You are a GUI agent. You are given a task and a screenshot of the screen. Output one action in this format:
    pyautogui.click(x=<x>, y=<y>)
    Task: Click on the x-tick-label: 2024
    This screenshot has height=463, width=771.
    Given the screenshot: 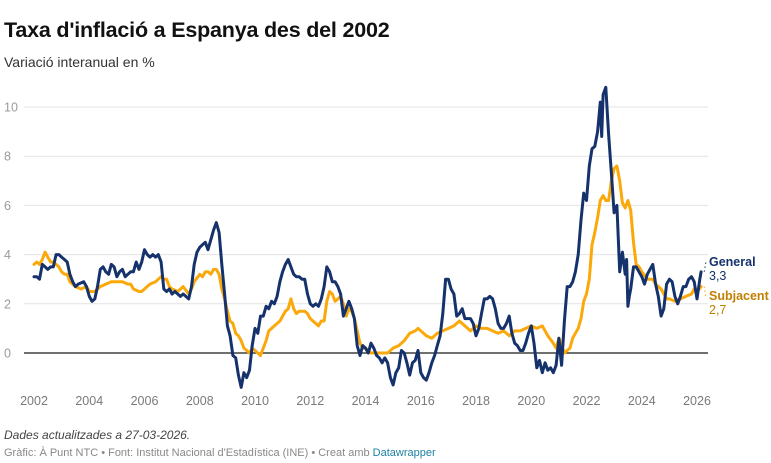 What is the action you would take?
    pyautogui.click(x=642, y=401)
    